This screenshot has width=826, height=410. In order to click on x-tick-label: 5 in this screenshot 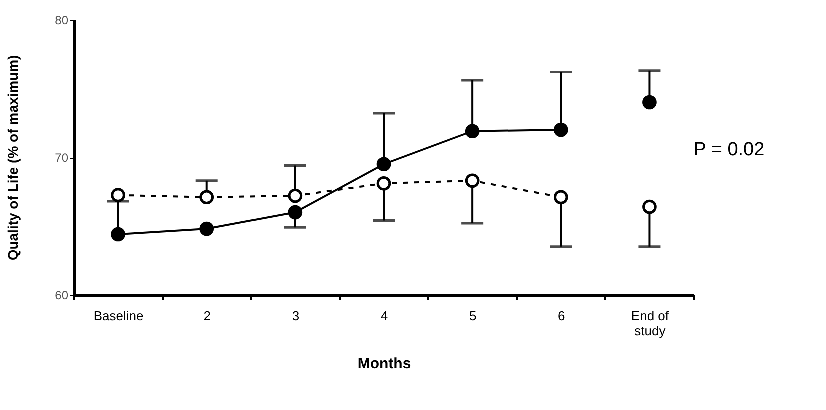, I will do `click(473, 316)`.